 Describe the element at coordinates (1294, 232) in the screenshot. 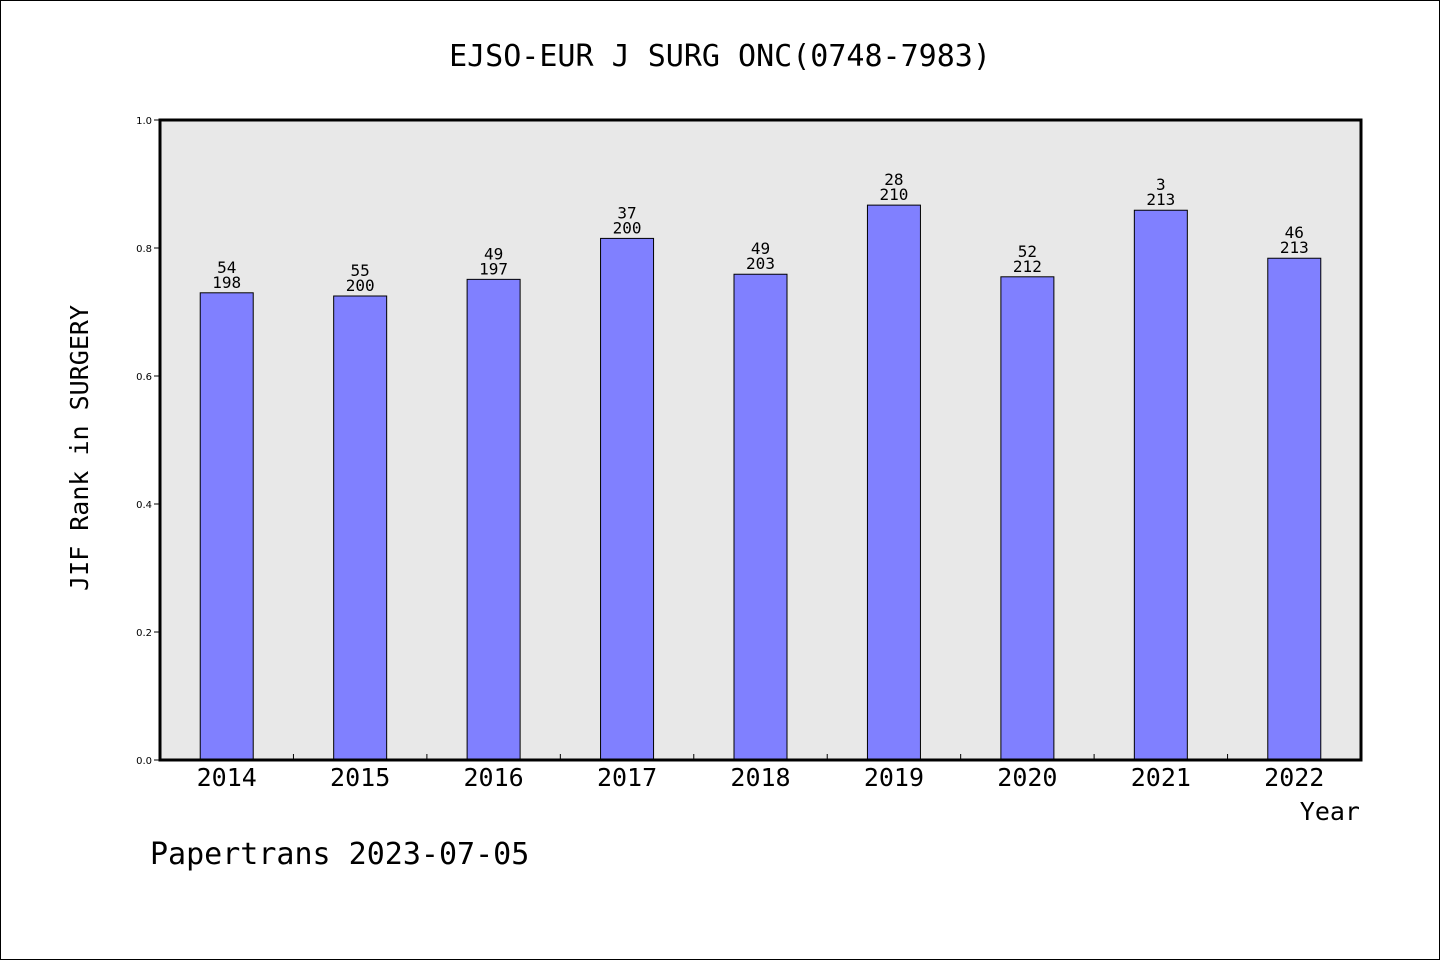

I see `bar-rank-label: 46` at that location.